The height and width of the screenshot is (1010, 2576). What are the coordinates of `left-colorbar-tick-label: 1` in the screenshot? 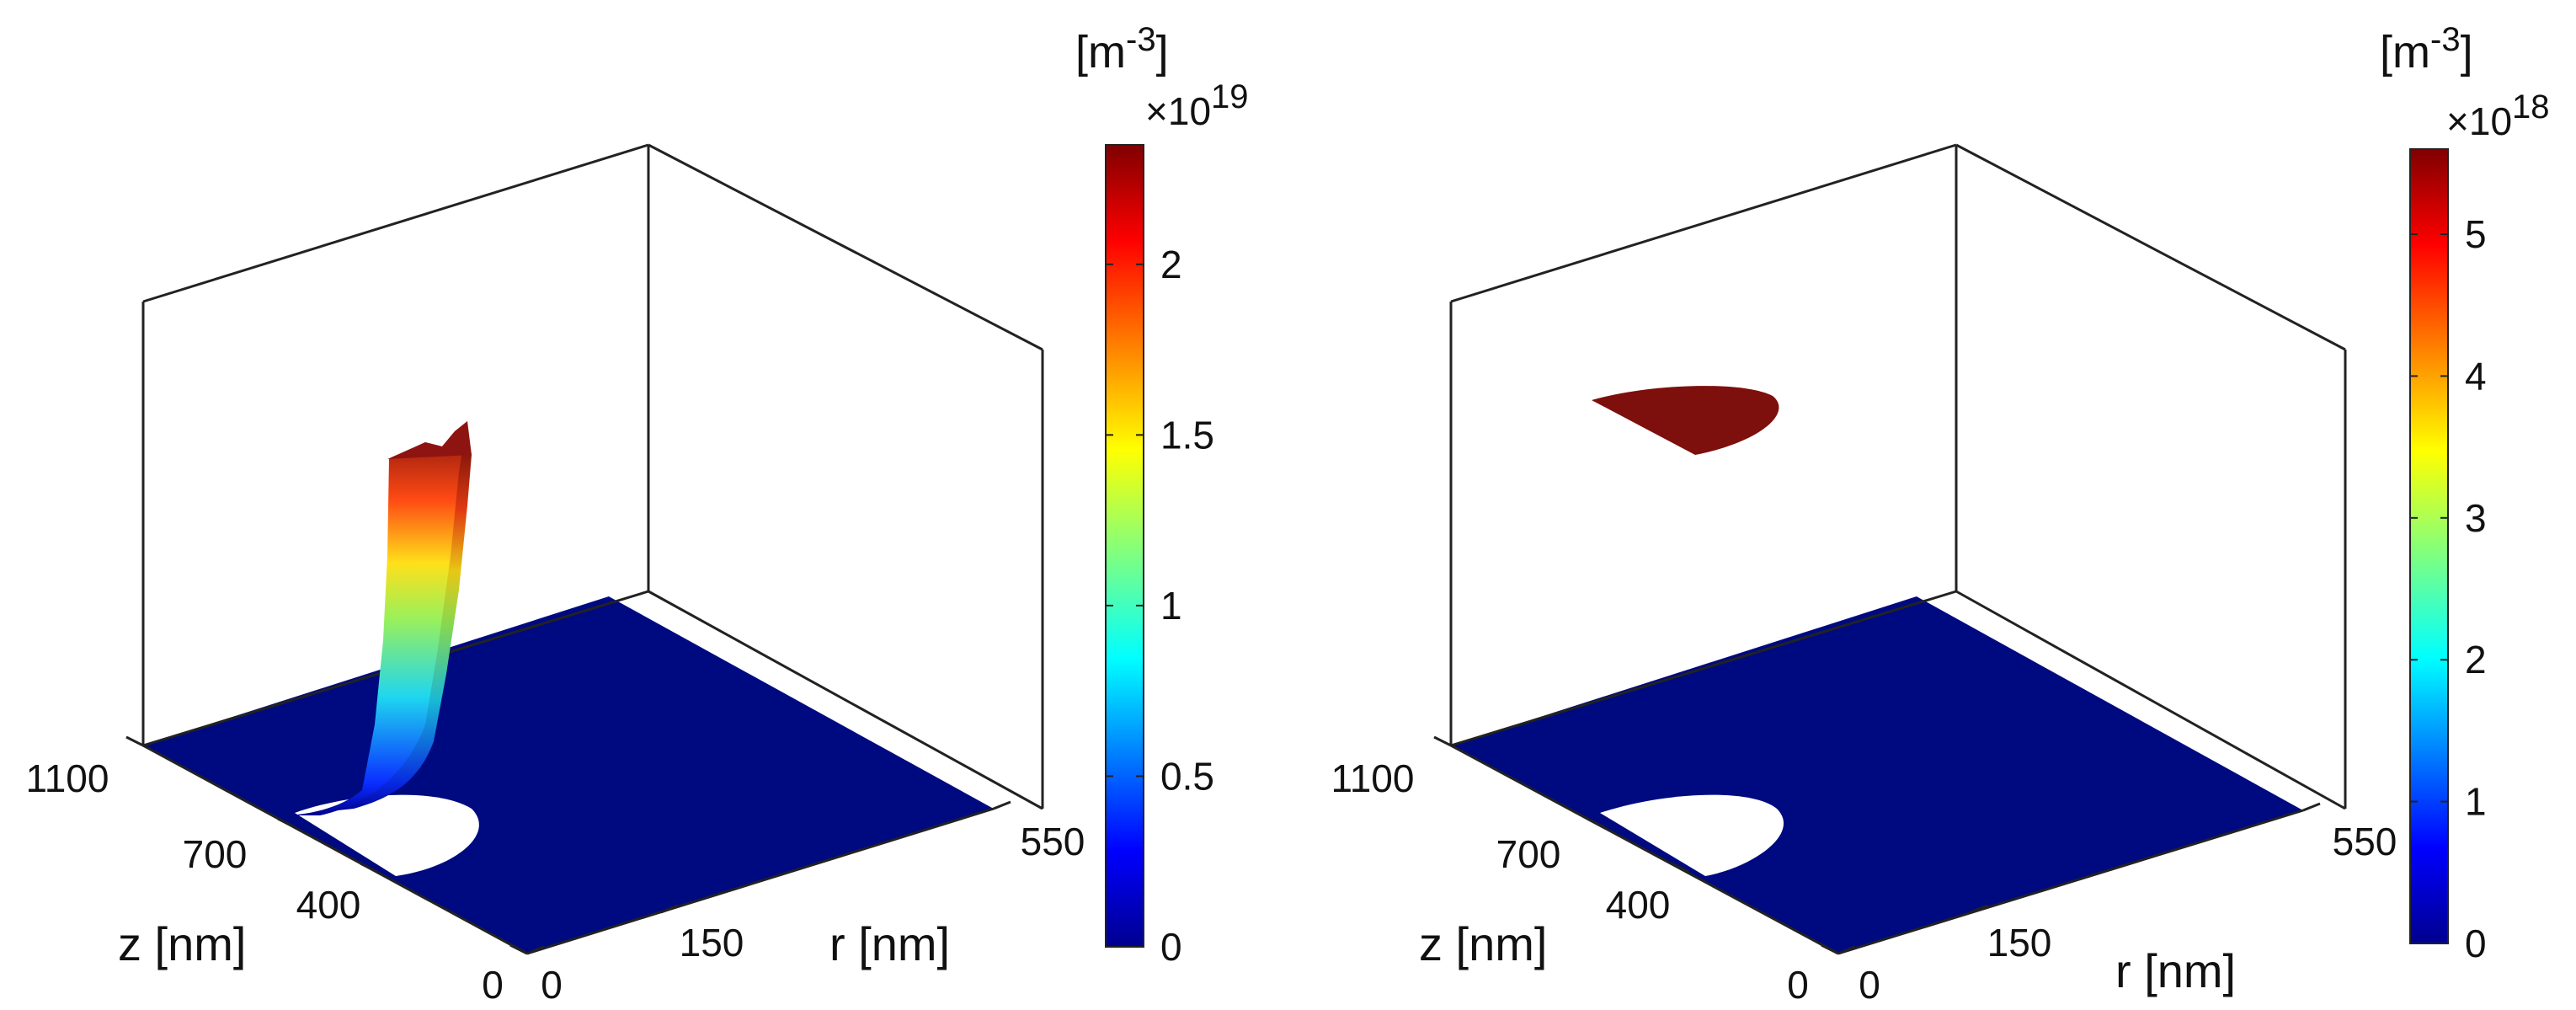 It's located at (1171, 606).